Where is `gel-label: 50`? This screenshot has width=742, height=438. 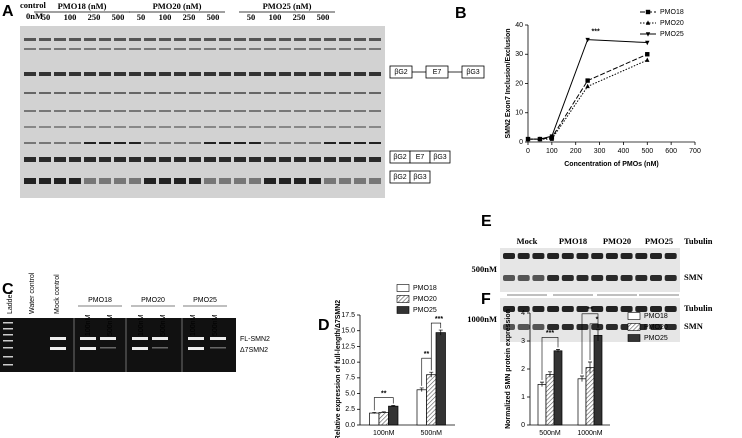
gel-label: 50 is located at coordinates (141, 17).